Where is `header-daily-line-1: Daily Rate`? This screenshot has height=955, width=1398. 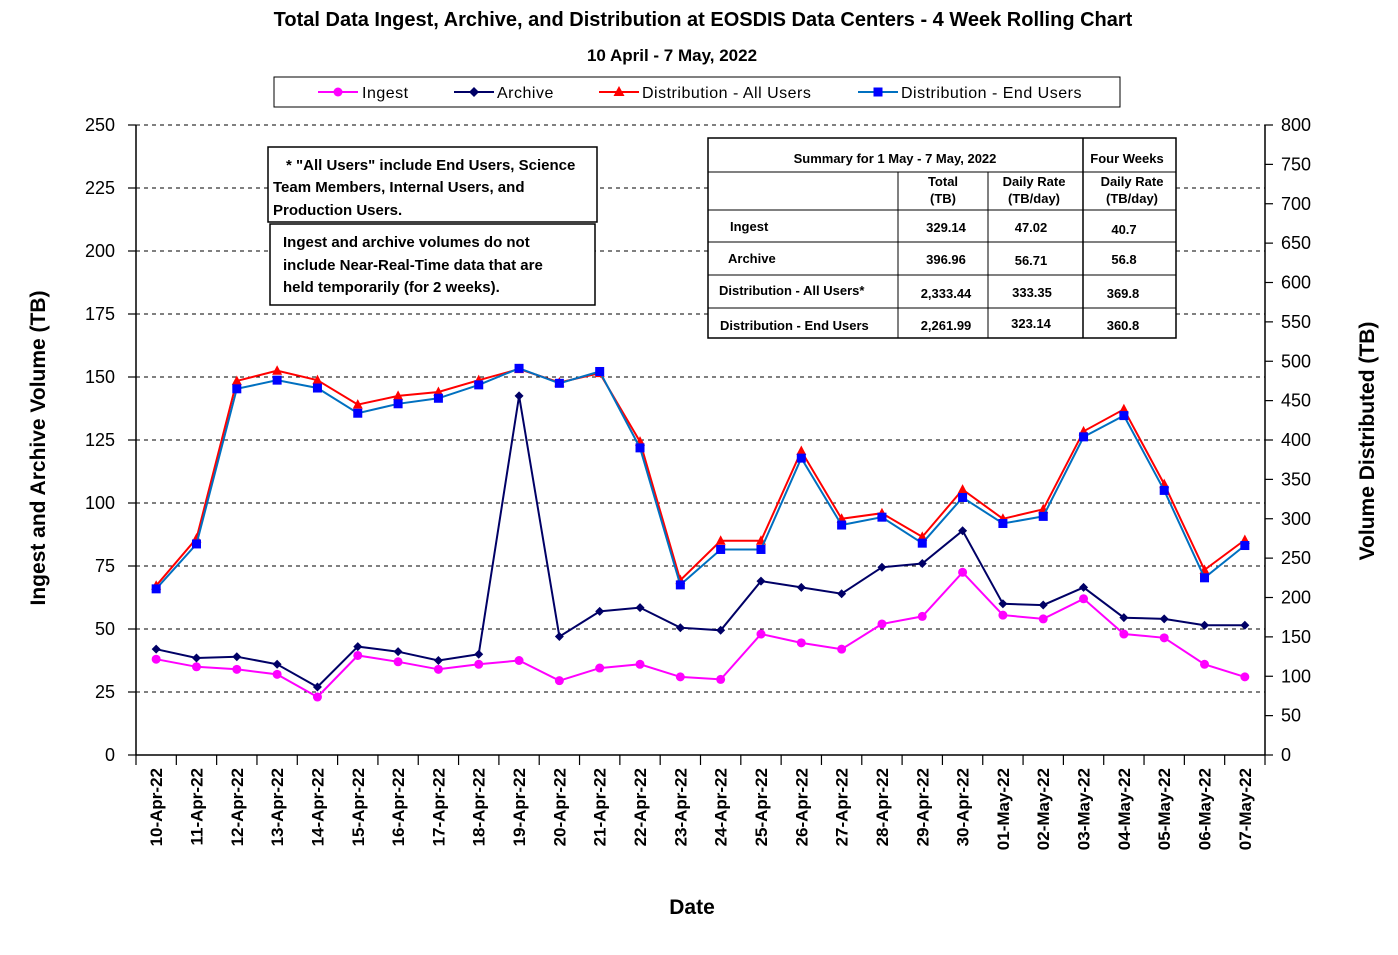
header-daily-line-1: Daily Rate is located at coordinates (1034, 181).